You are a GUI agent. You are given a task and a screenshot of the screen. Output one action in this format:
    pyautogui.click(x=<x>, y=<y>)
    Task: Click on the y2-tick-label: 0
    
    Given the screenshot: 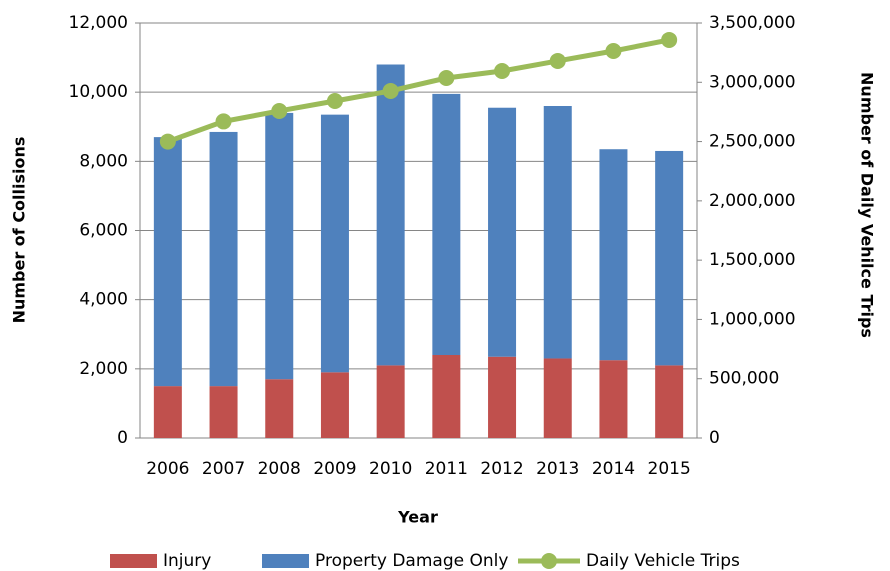 What is the action you would take?
    pyautogui.click(x=714, y=438)
    